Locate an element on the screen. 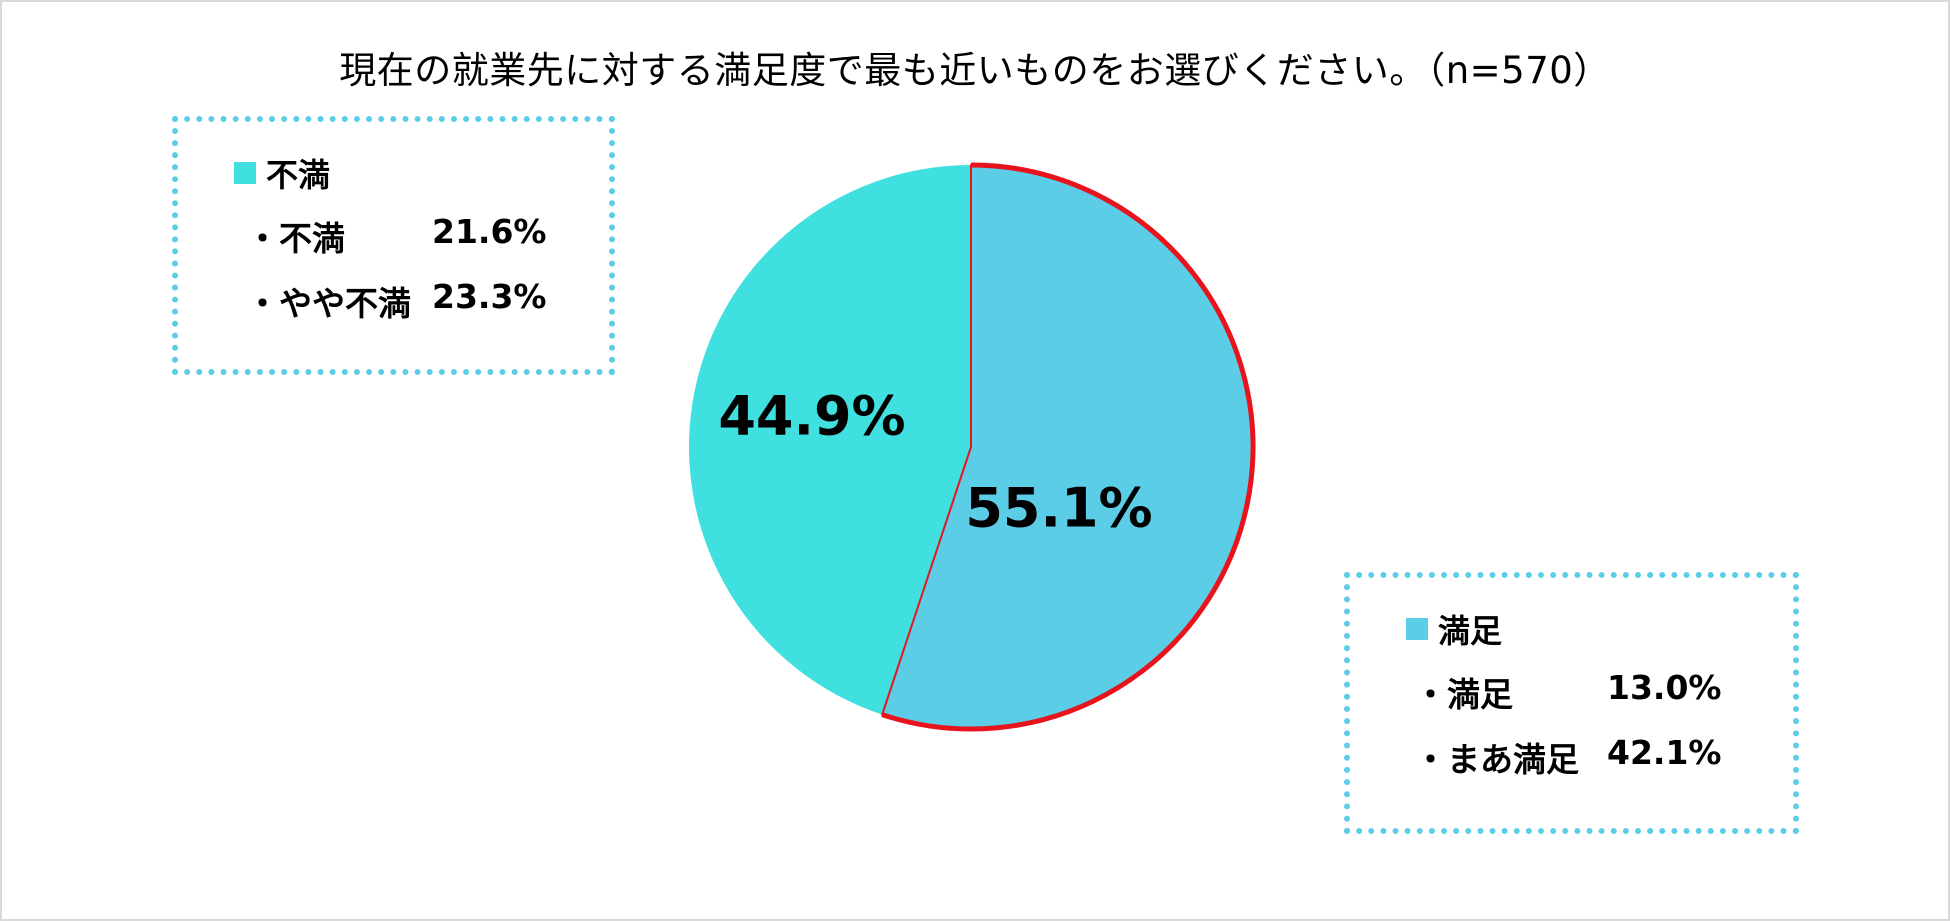  legend-row-value: 23.3% is located at coordinates (489, 296).